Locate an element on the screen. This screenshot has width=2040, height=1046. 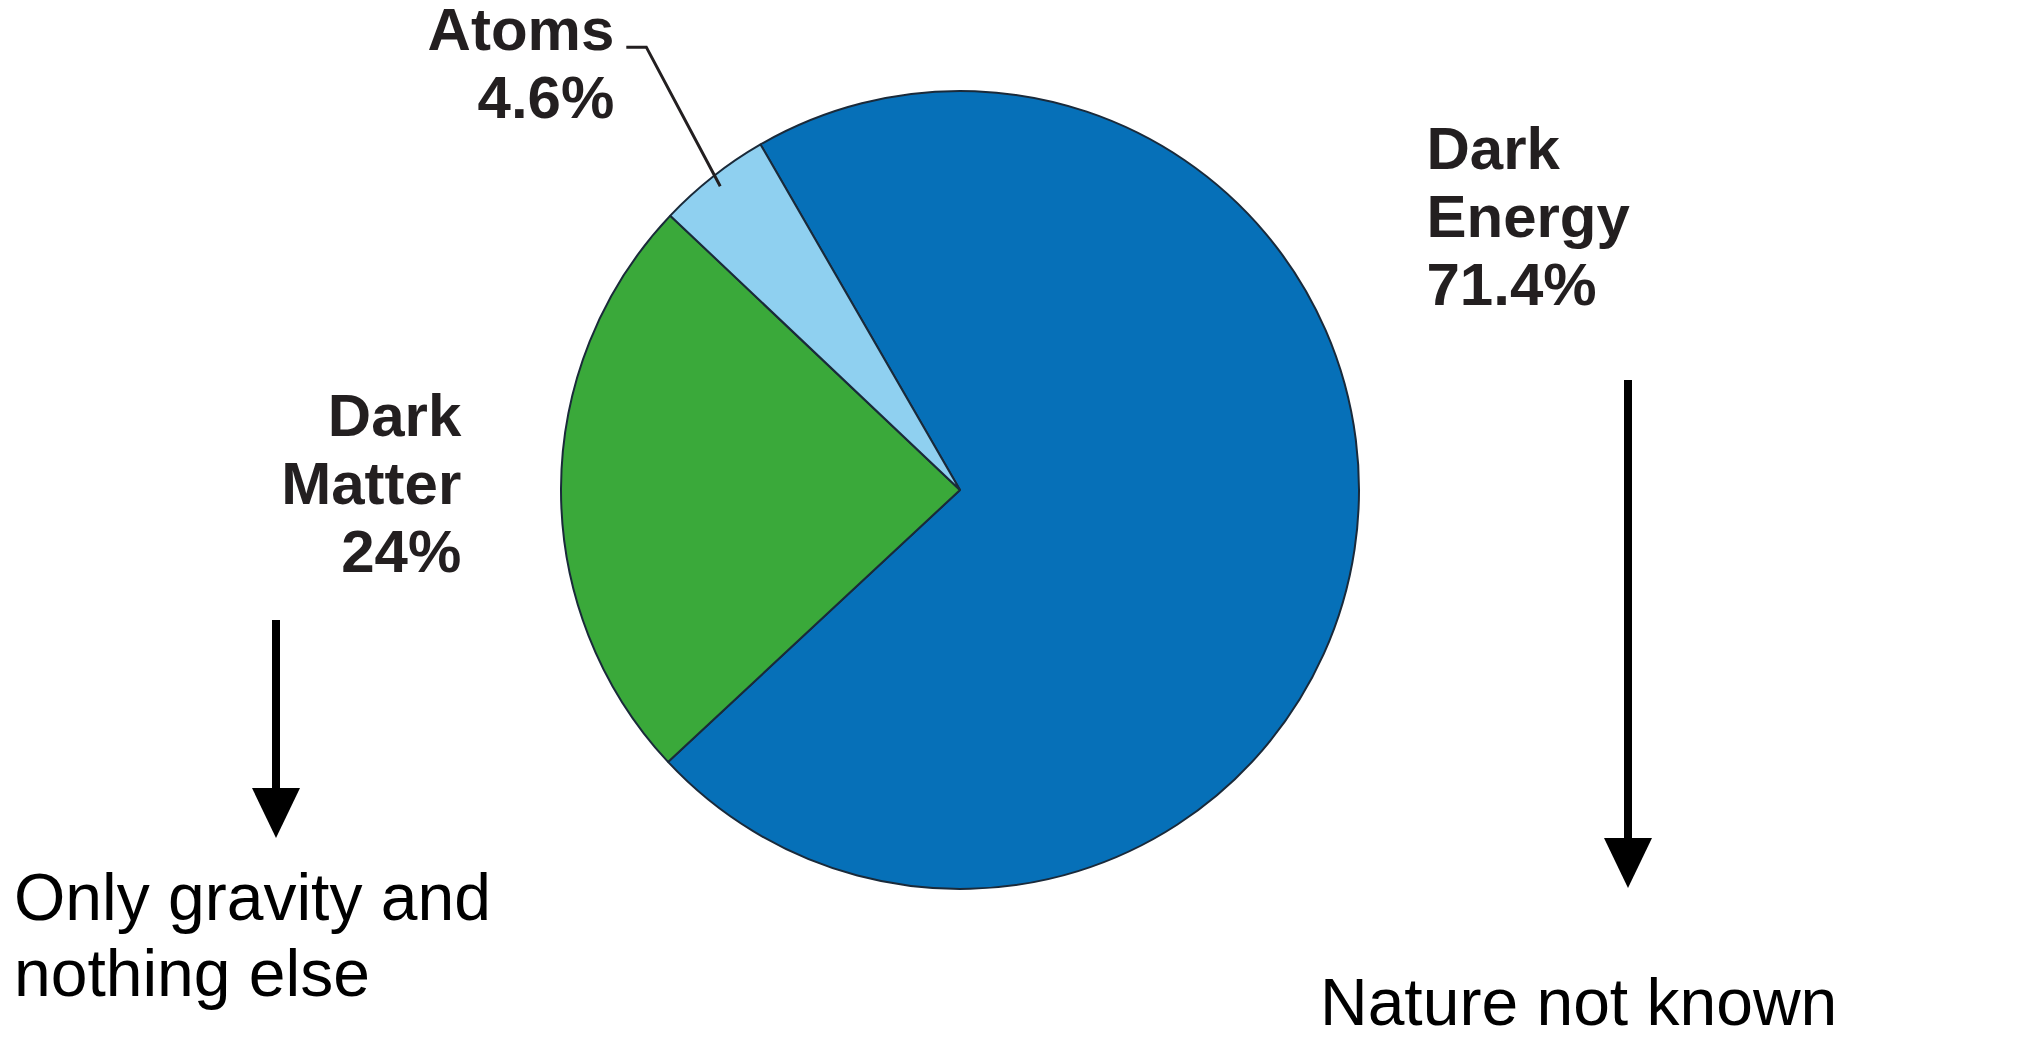
text: Only gravity and nothing else is located at coordinates (253, 936).